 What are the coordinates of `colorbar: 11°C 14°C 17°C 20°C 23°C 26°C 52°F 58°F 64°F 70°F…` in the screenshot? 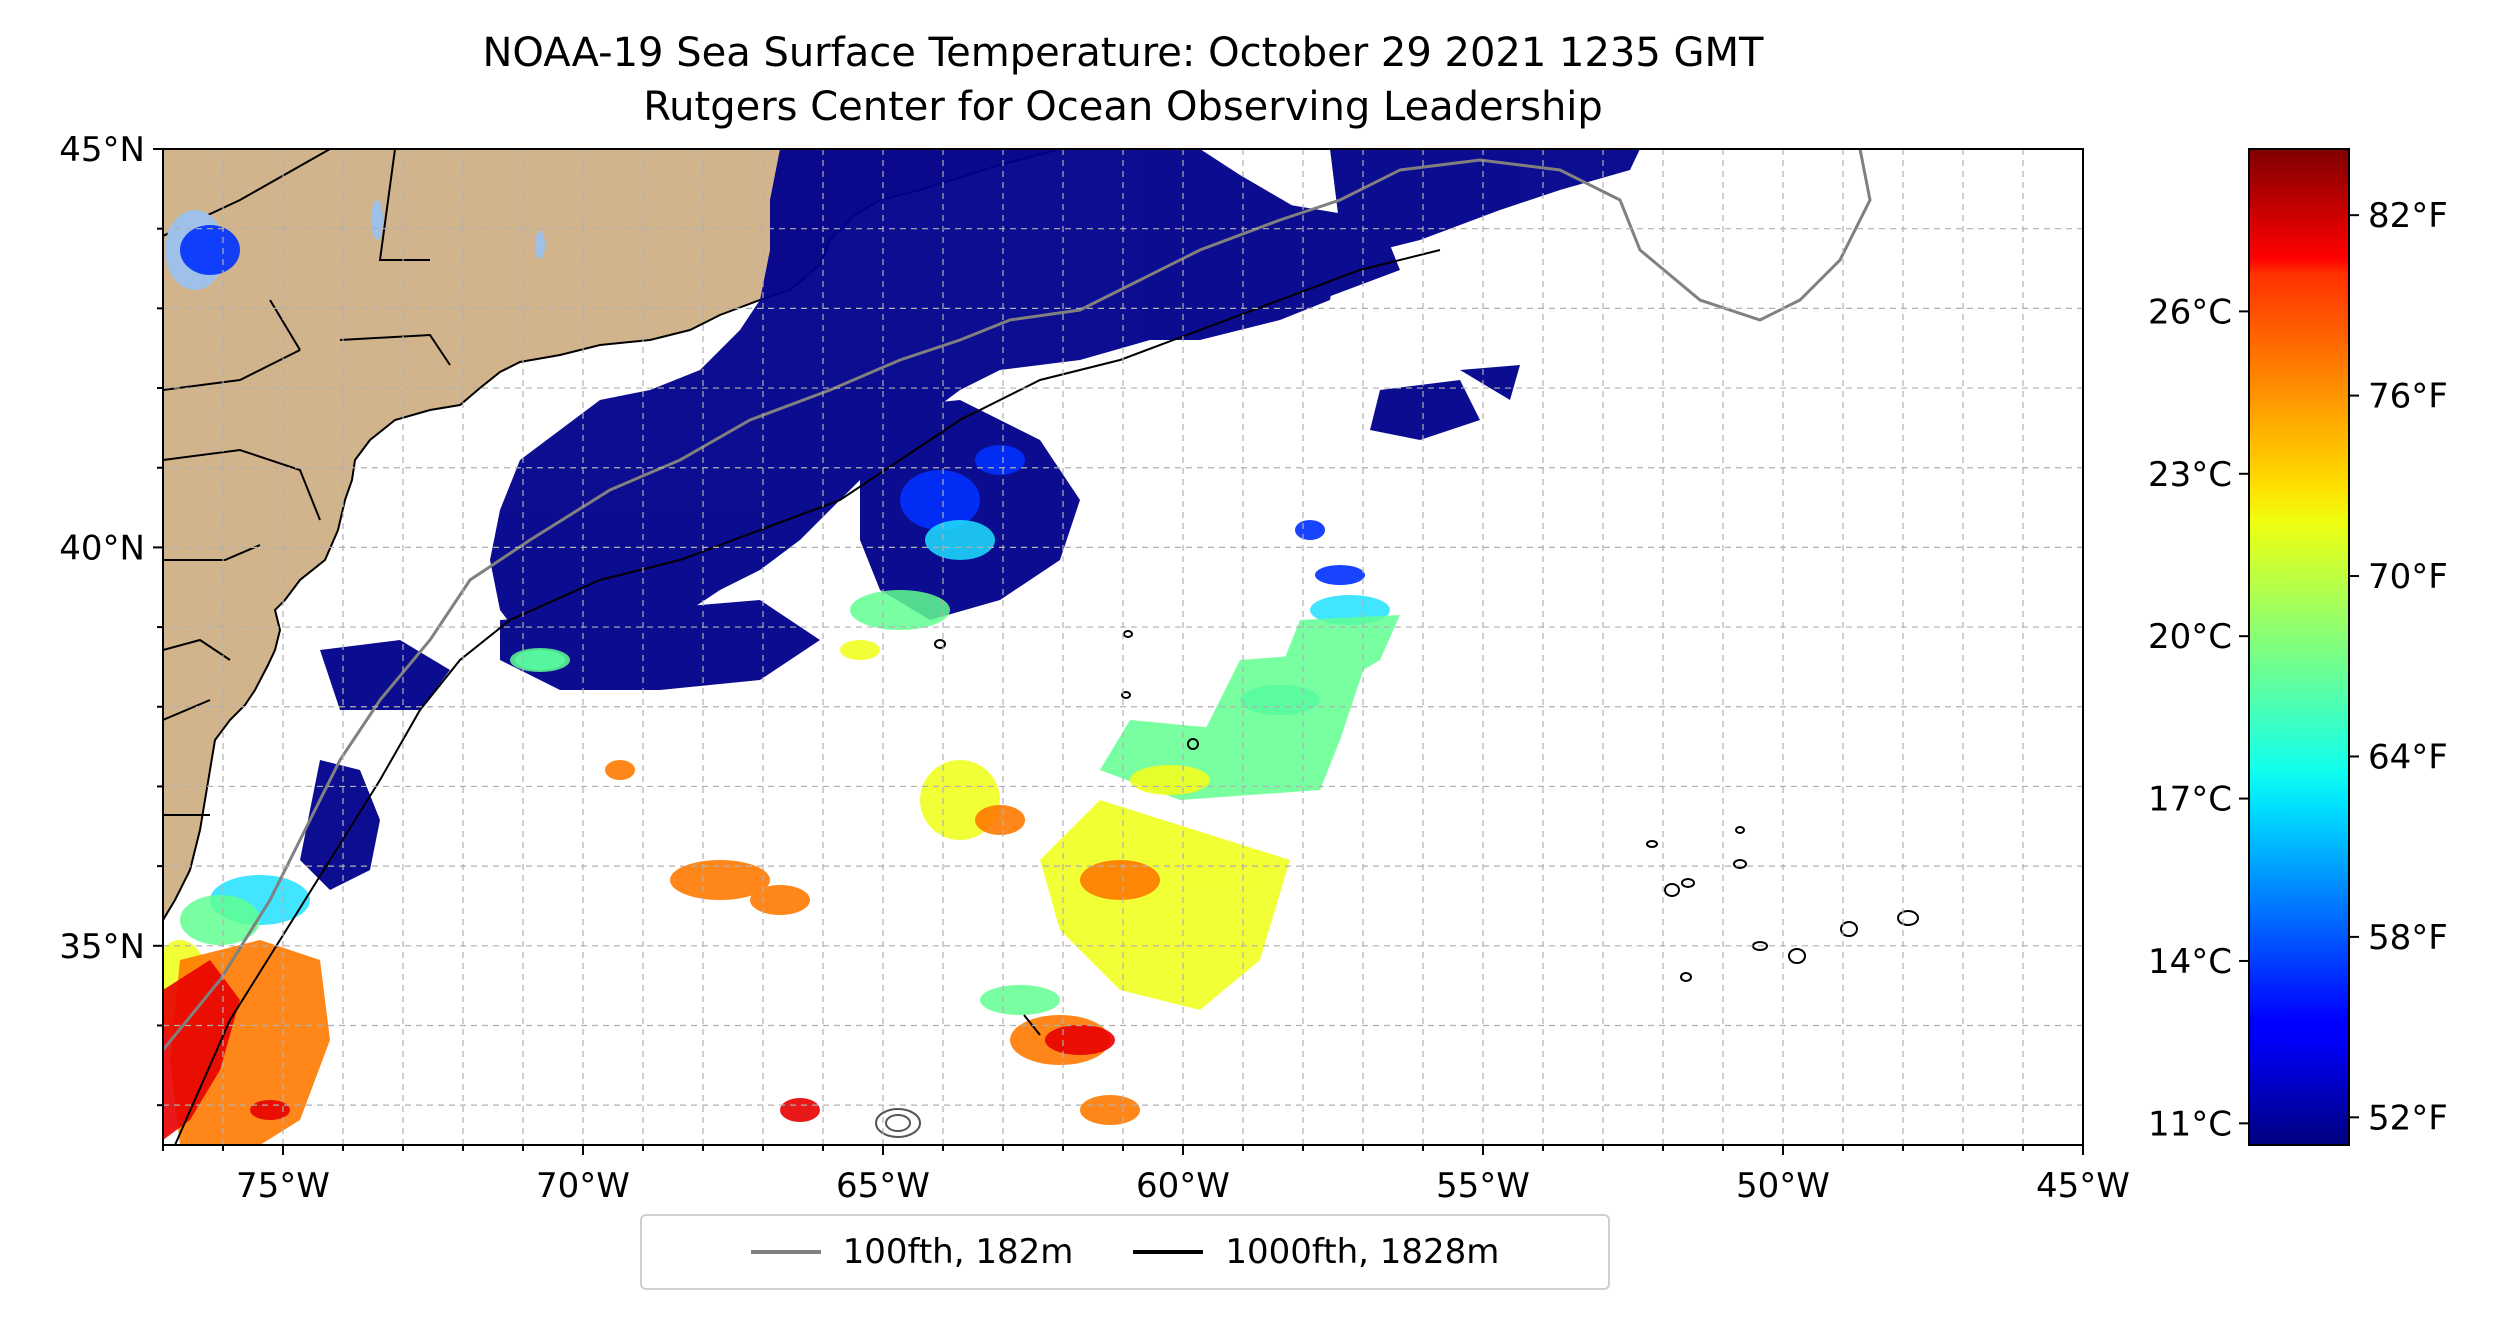 It's located at (2298, 647).